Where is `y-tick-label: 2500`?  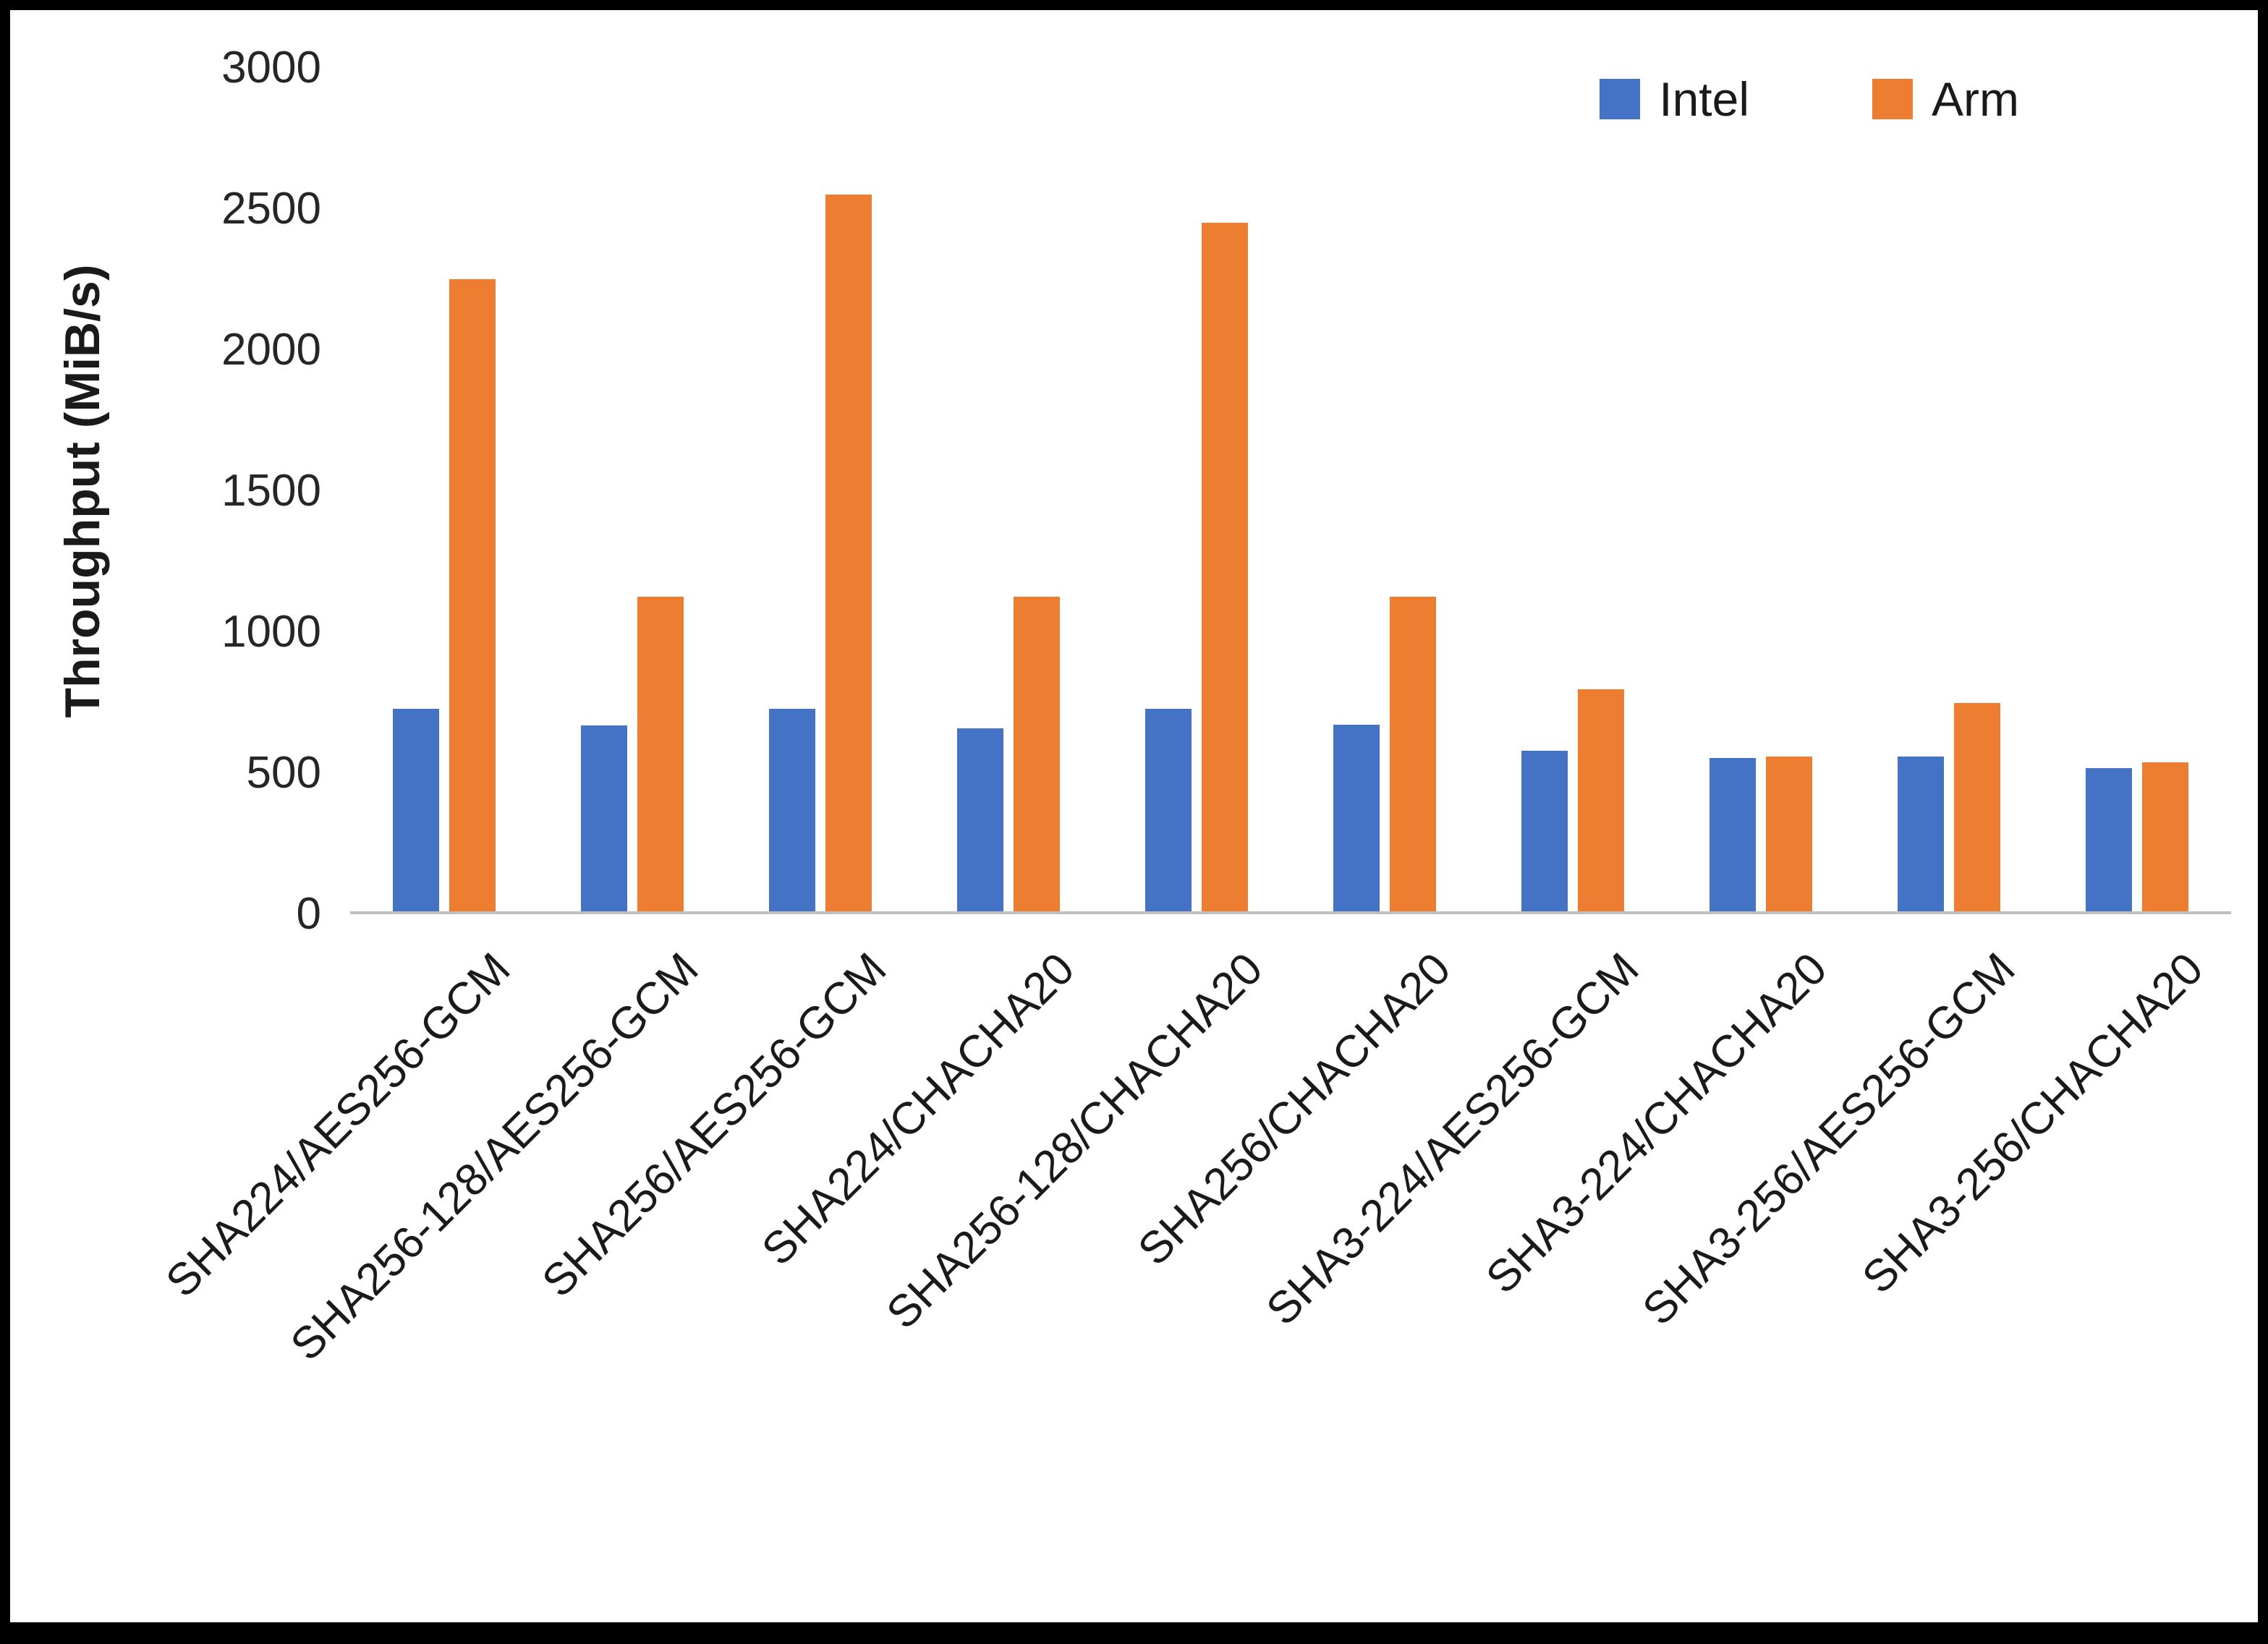 y-tick-label: 2500 is located at coordinates (271, 209).